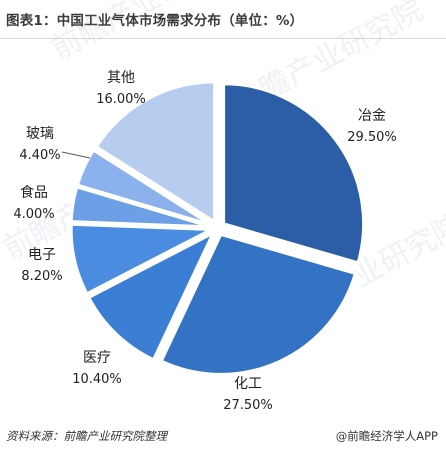  Describe the element at coordinates (97, 379) in the screenshot. I see `slice-label-value: 10.40%` at that location.